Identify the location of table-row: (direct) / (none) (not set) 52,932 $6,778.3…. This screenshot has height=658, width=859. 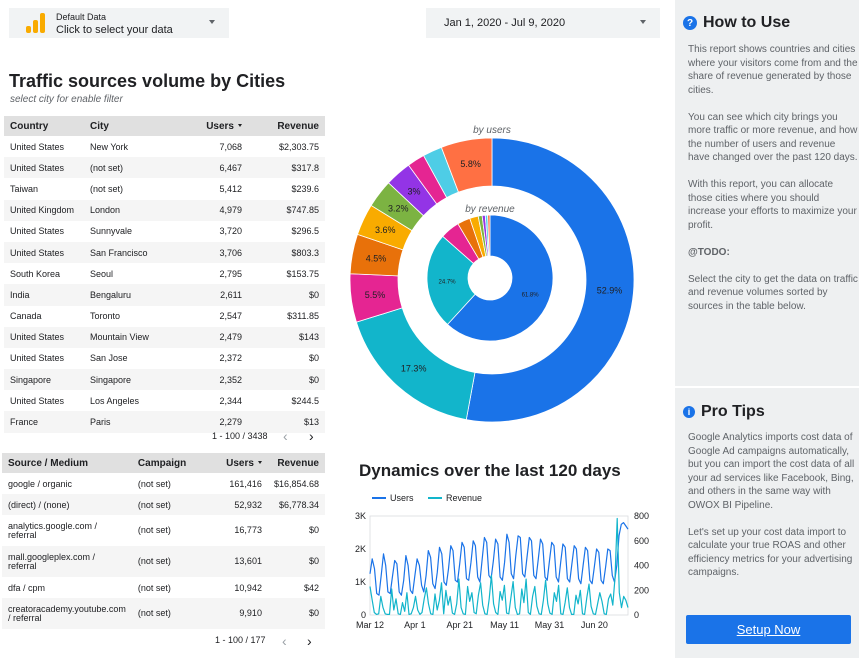
(163, 504).